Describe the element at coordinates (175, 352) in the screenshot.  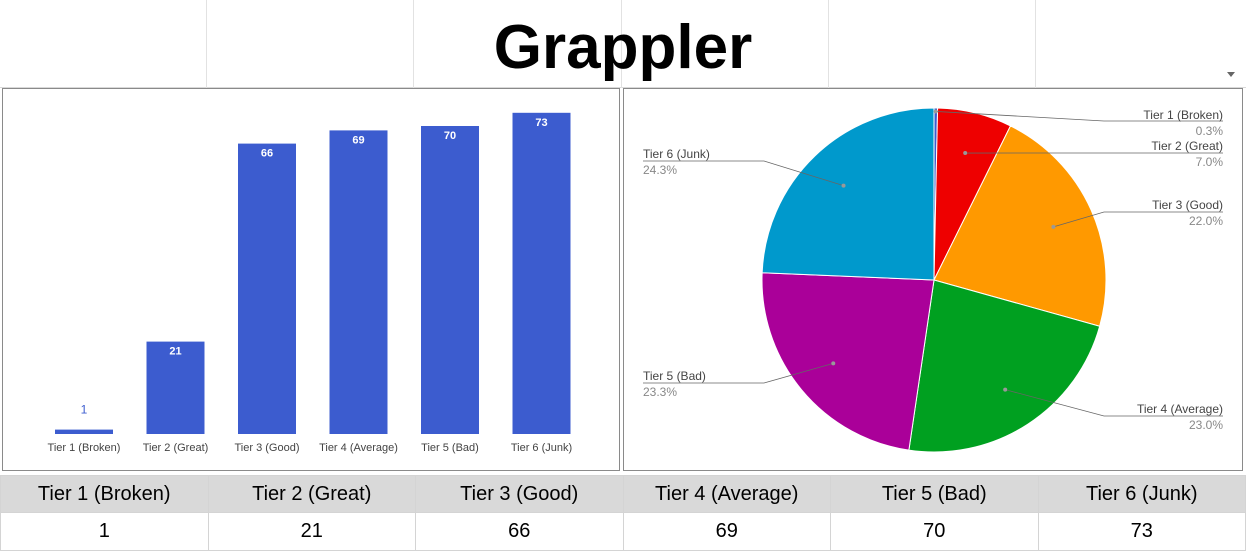
I see `bar-data-label: 21` at that location.